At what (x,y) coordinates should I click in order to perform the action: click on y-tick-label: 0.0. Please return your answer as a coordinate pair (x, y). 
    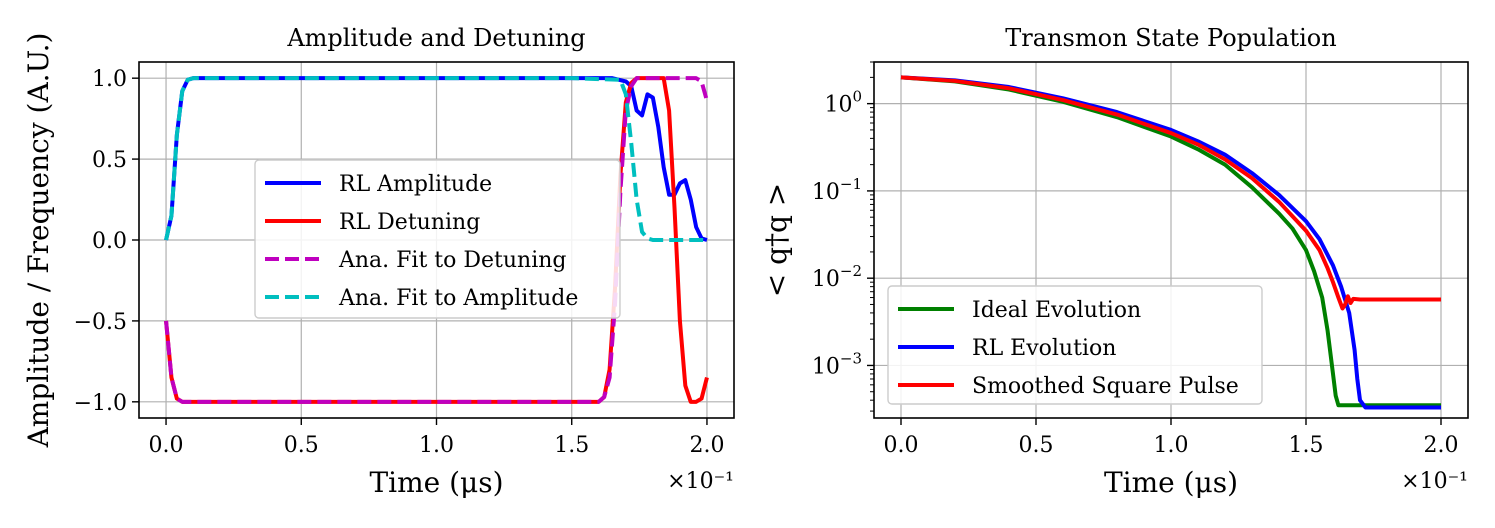
    Looking at the image, I should click on (109, 241).